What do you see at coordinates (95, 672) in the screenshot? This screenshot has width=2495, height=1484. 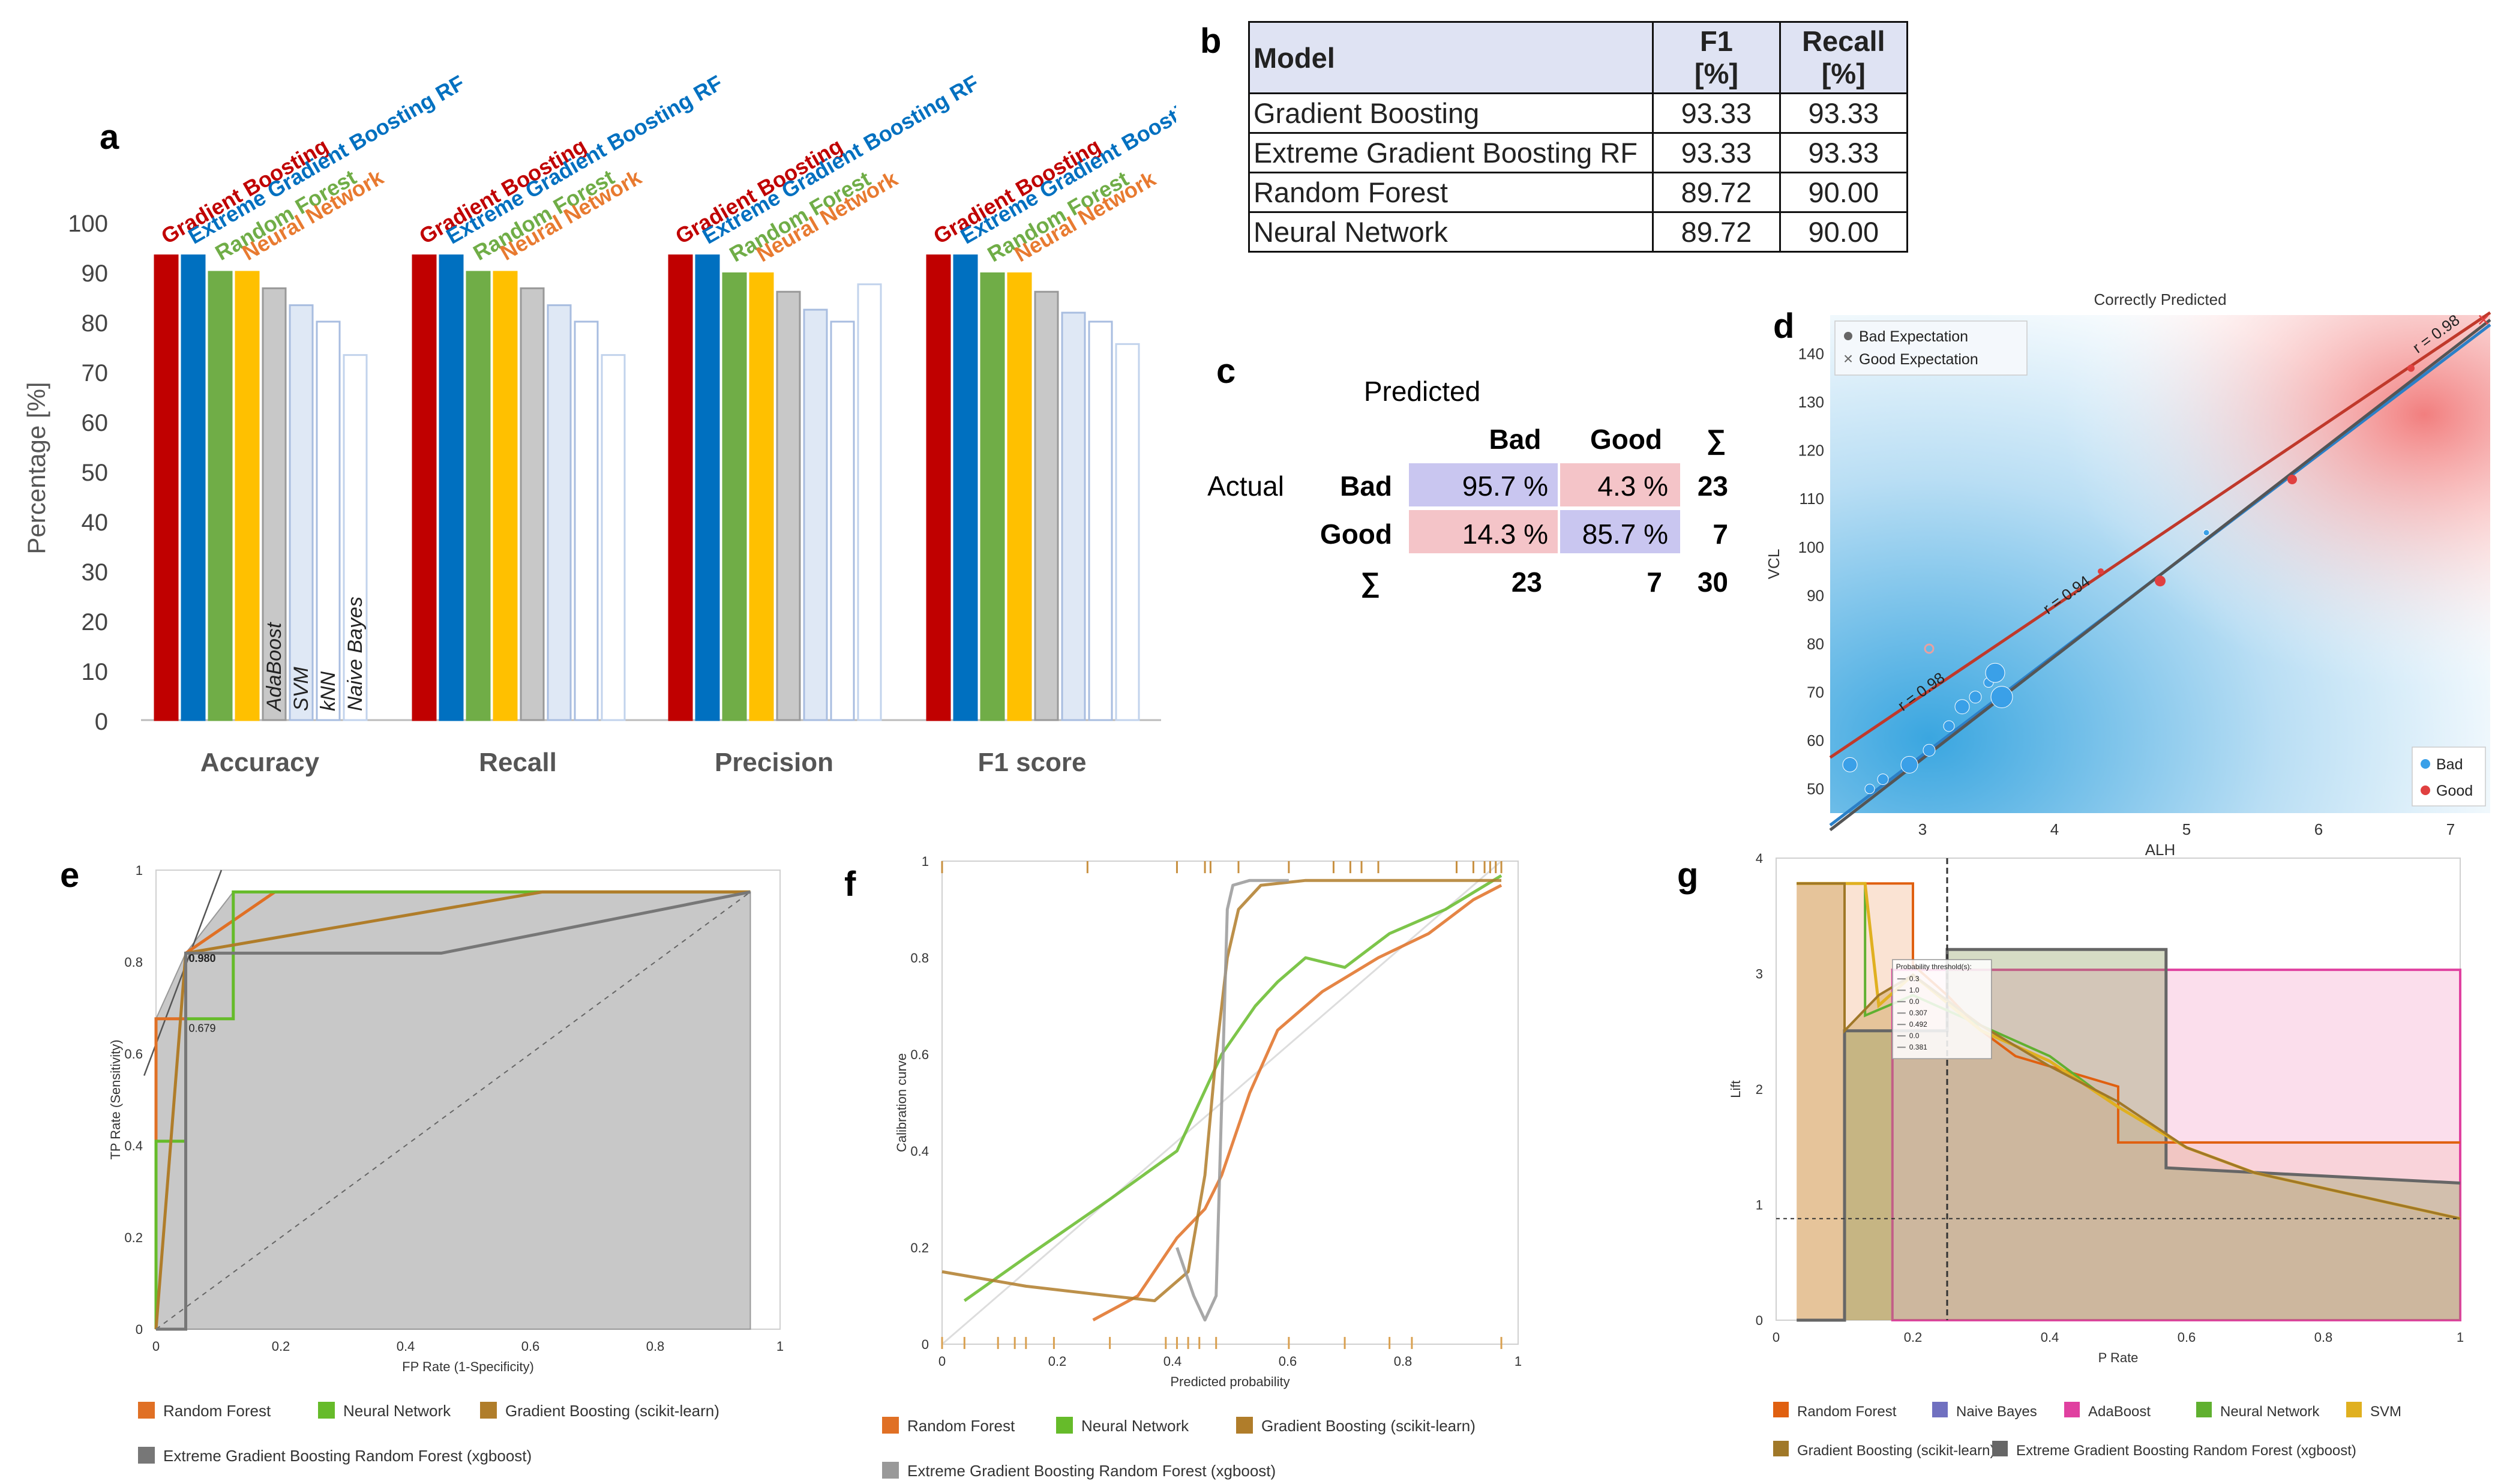 I see `y-tick-label: 10` at bounding box center [95, 672].